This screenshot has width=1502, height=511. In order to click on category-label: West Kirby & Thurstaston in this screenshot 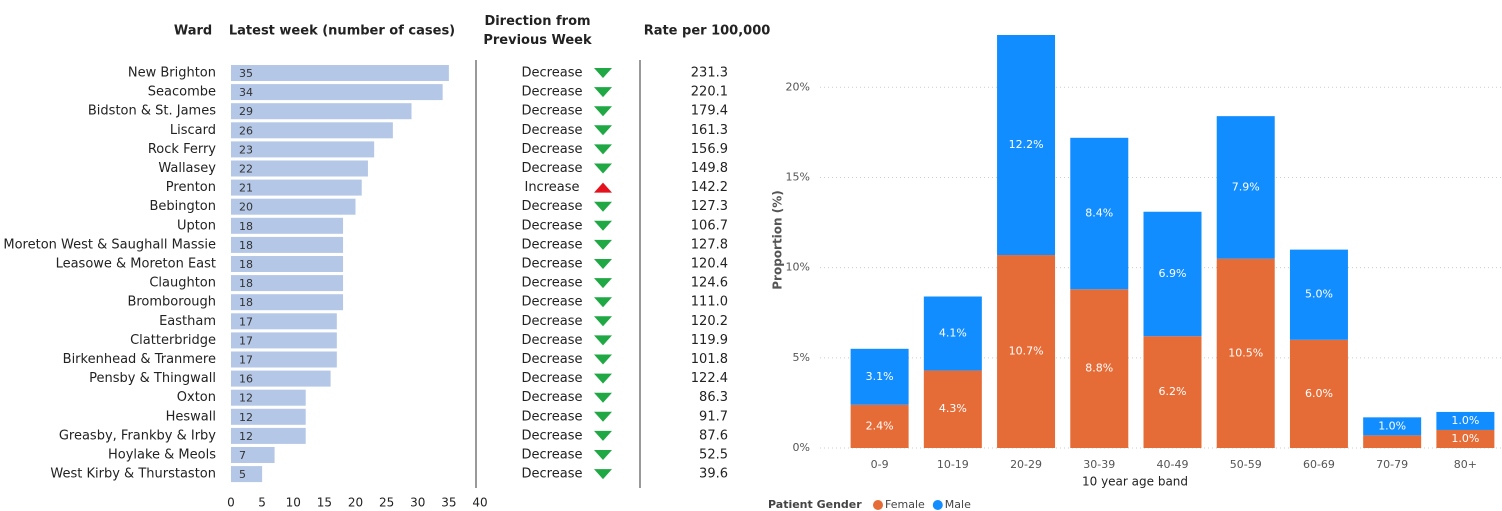, I will do `click(133, 474)`.